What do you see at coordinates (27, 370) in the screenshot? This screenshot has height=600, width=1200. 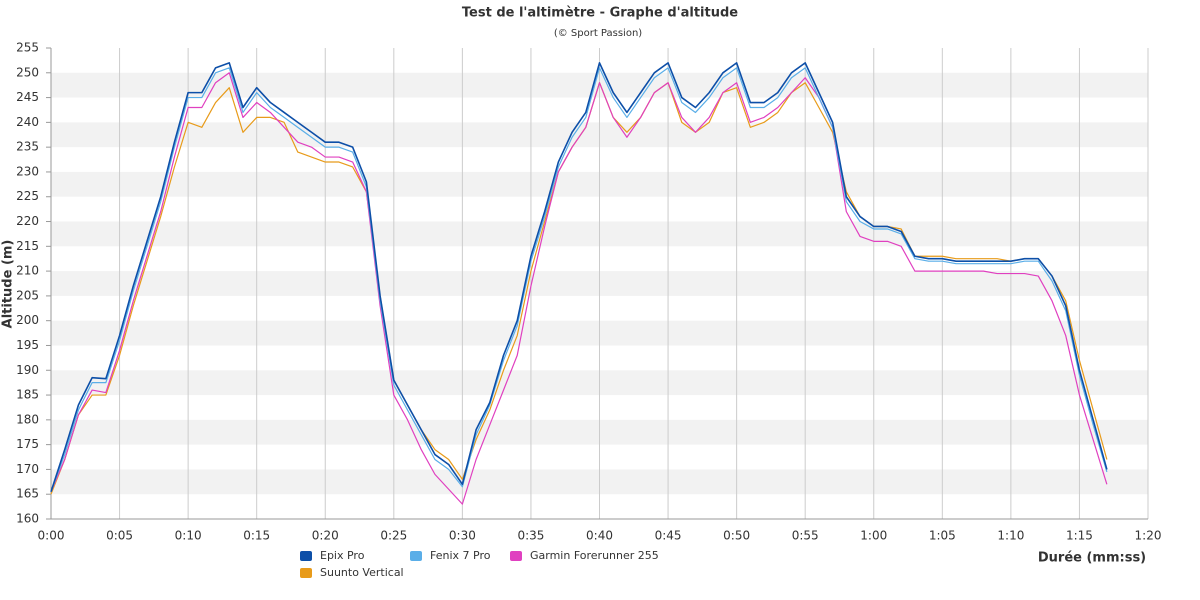 I see `y-tick-label: 190` at bounding box center [27, 370].